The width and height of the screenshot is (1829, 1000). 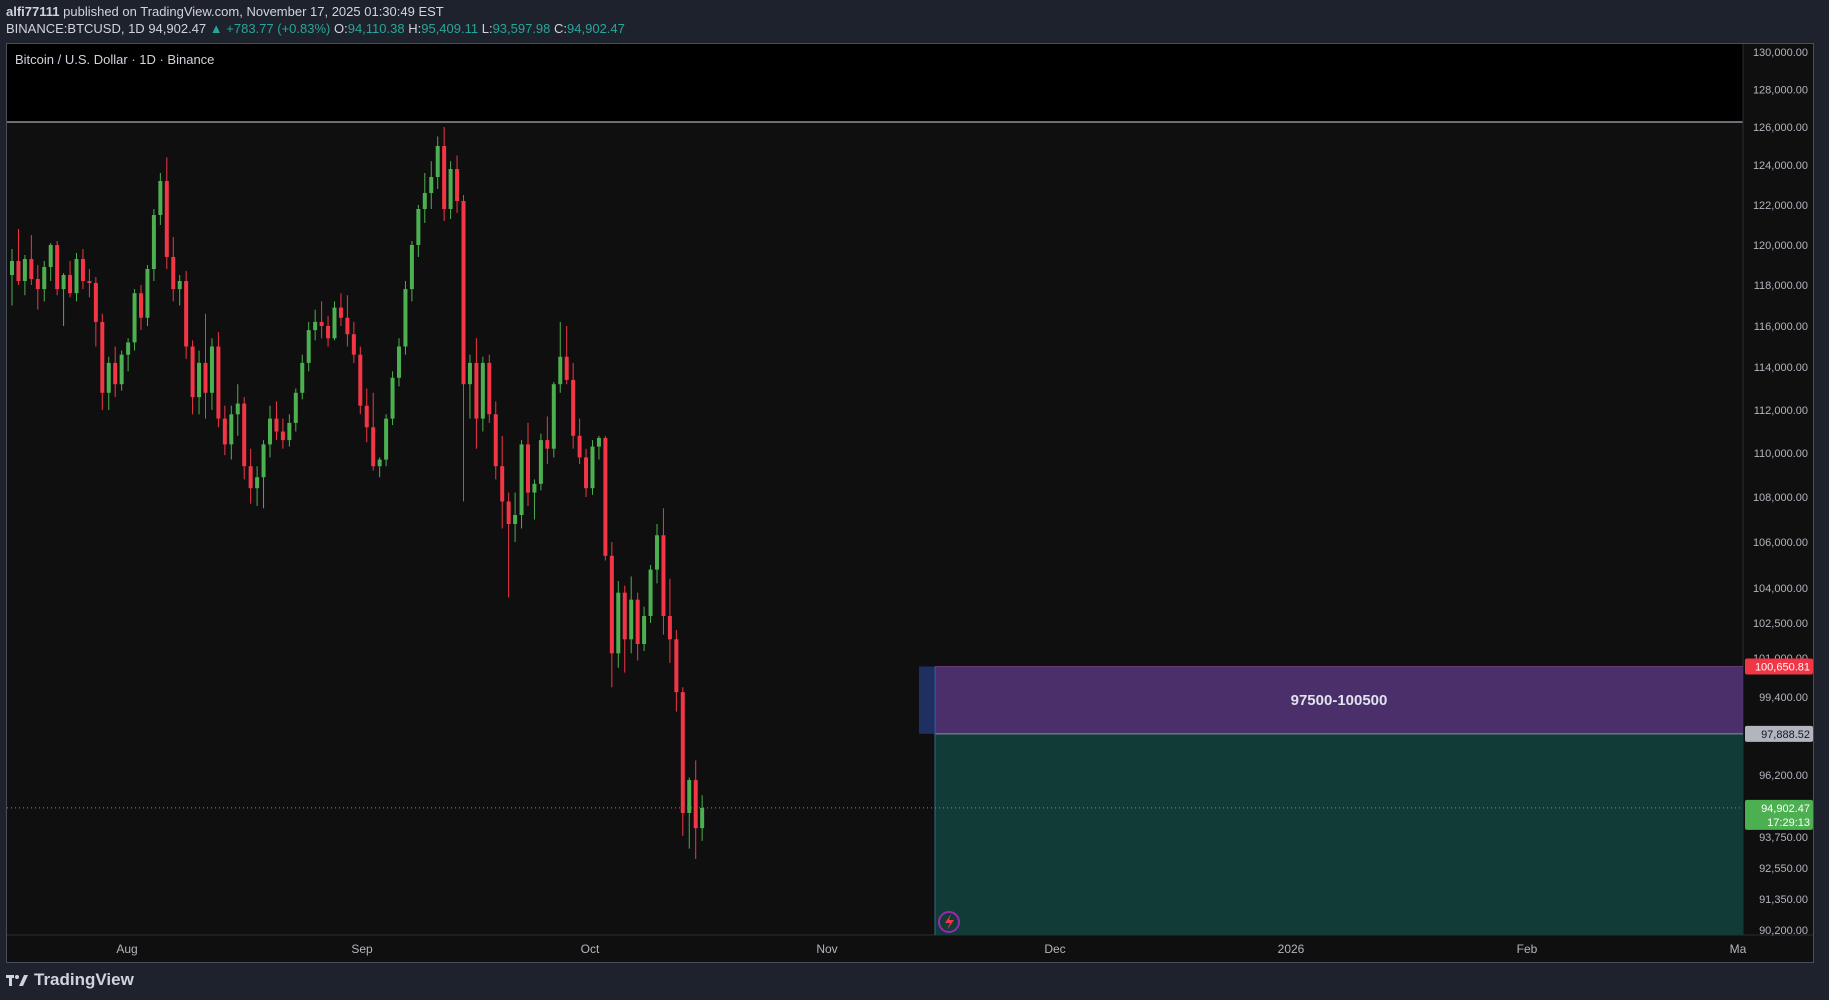 What do you see at coordinates (70, 980) in the screenshot?
I see `tradingview-logo: TradingView` at bounding box center [70, 980].